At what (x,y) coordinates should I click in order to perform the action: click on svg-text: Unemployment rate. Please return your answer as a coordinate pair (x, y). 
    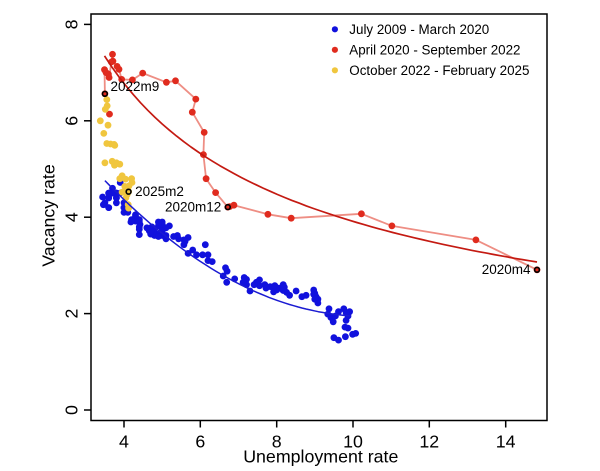
    Looking at the image, I should click on (320, 457).